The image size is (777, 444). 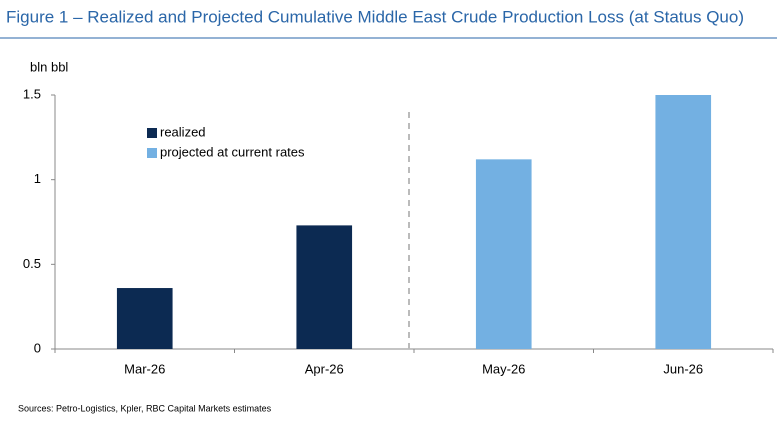 What do you see at coordinates (232, 151) in the screenshot?
I see `legend-label: projected at current rates` at bounding box center [232, 151].